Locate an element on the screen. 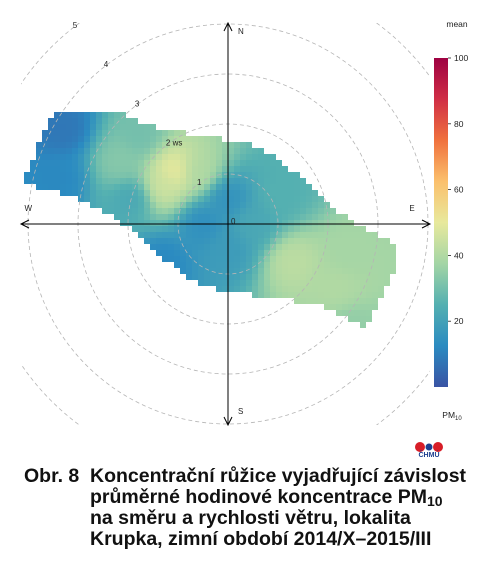  south-arrowhead is located at coordinates (228, 421).